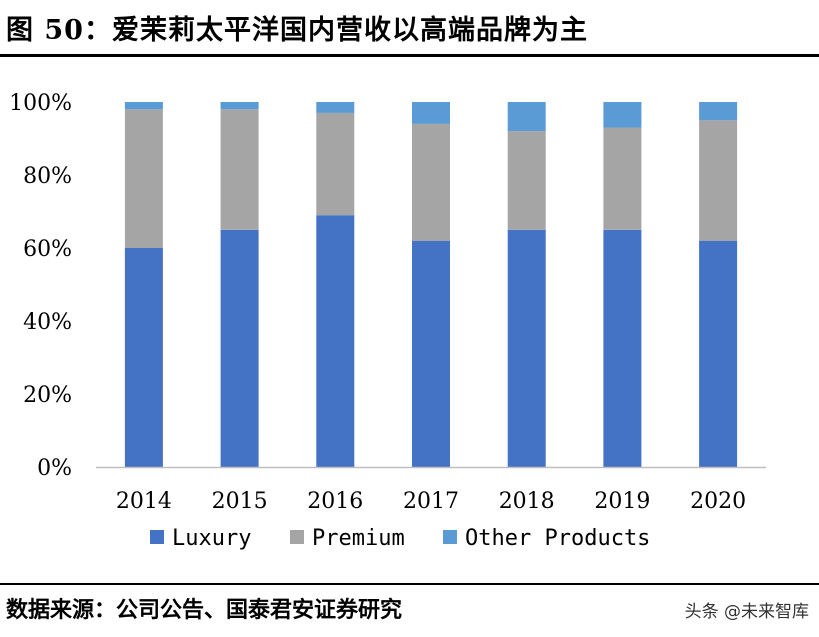  What do you see at coordinates (240, 501) in the screenshot?
I see `x-tick-2015: 2015` at bounding box center [240, 501].